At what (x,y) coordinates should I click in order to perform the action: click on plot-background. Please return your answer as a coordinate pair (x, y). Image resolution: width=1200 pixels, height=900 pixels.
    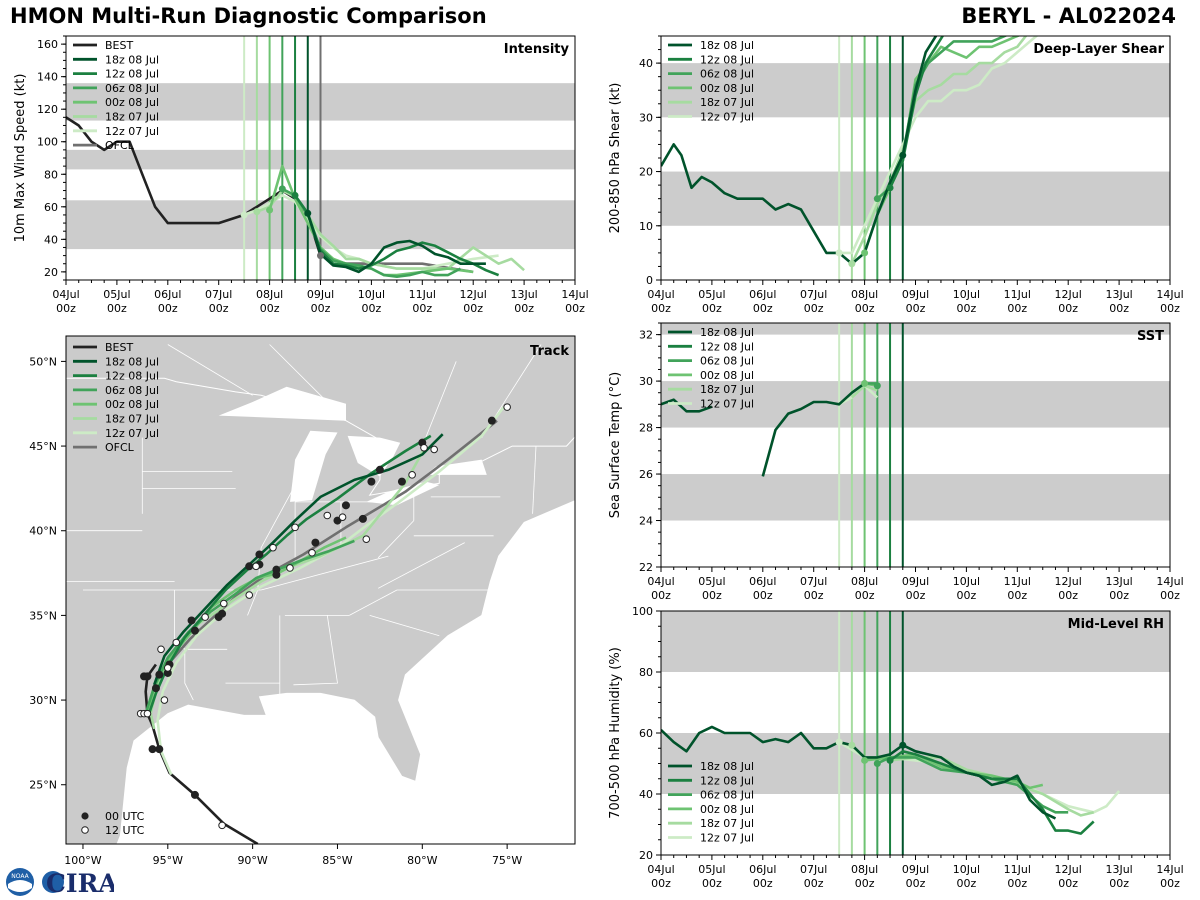
    Looking at the image, I should click on (915, 445).